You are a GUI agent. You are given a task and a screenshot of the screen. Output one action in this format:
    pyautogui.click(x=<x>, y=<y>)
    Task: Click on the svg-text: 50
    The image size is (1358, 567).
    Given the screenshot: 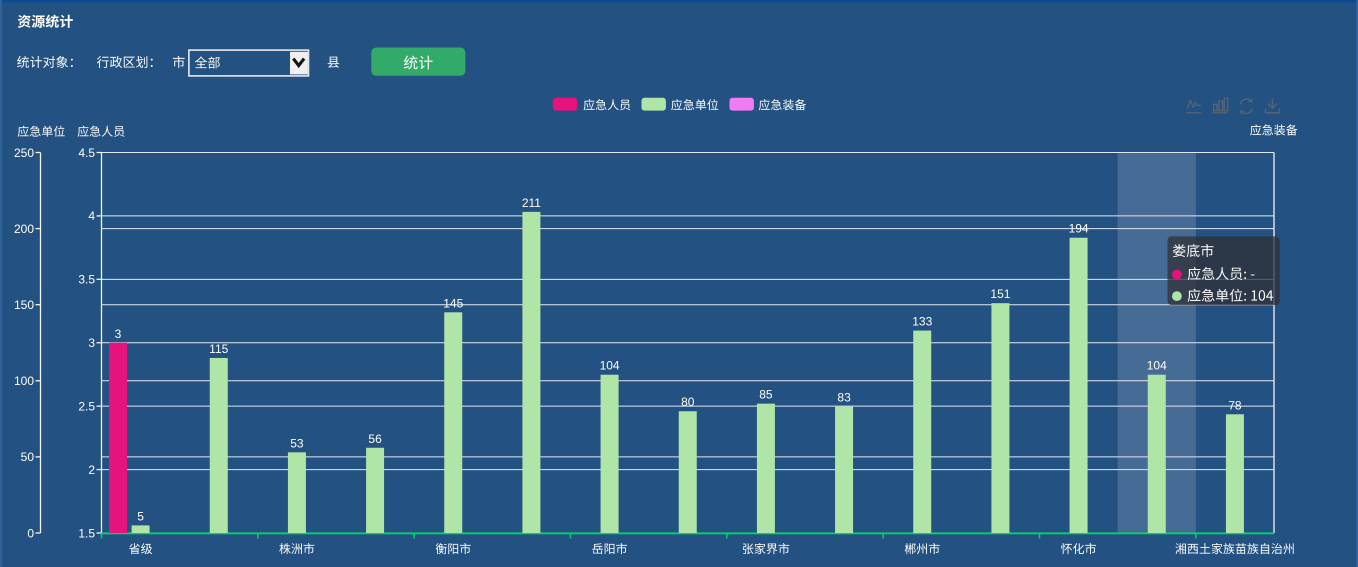 What is the action you would take?
    pyautogui.click(x=28, y=457)
    